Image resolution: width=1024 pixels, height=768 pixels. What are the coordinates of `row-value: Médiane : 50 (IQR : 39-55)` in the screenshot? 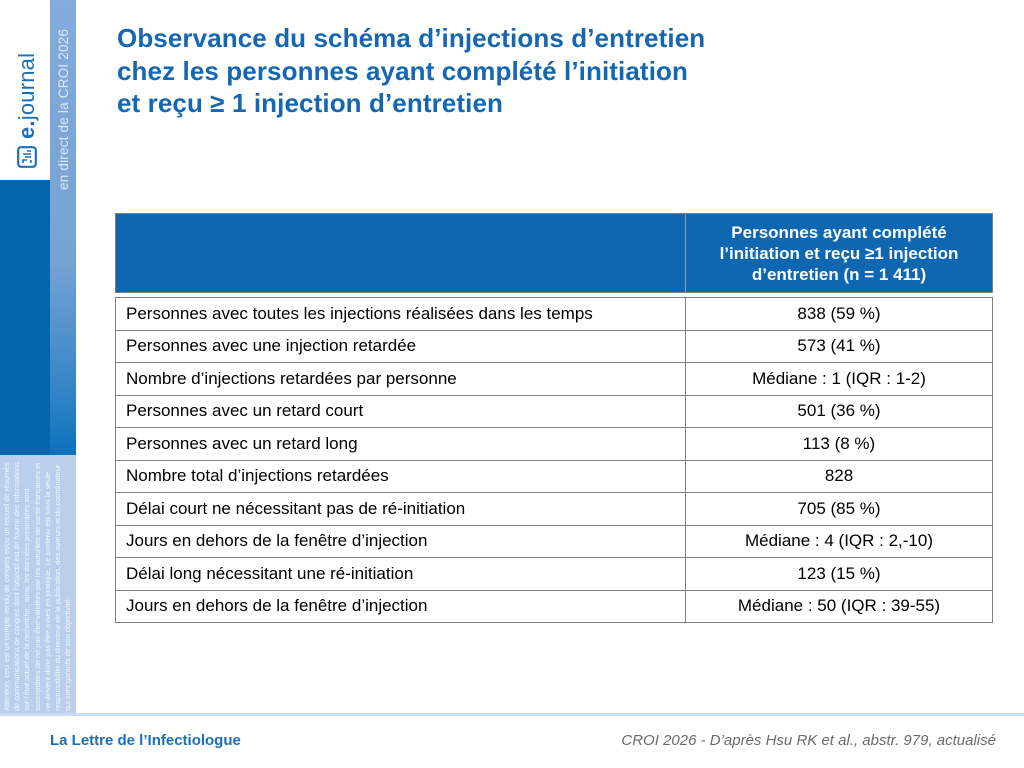 It's located at (839, 606).